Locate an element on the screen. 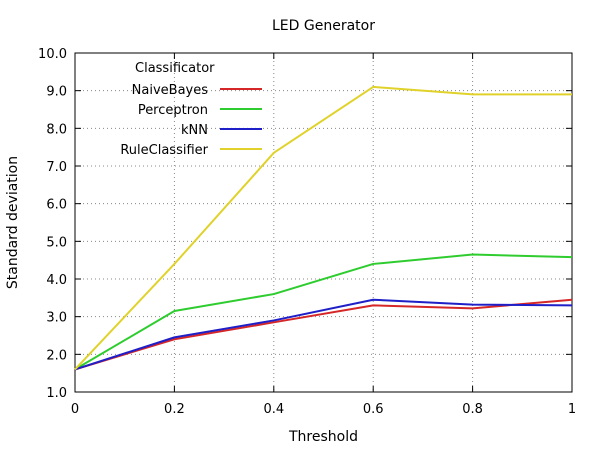  y-tick-label: 4.0 is located at coordinates (56, 280).